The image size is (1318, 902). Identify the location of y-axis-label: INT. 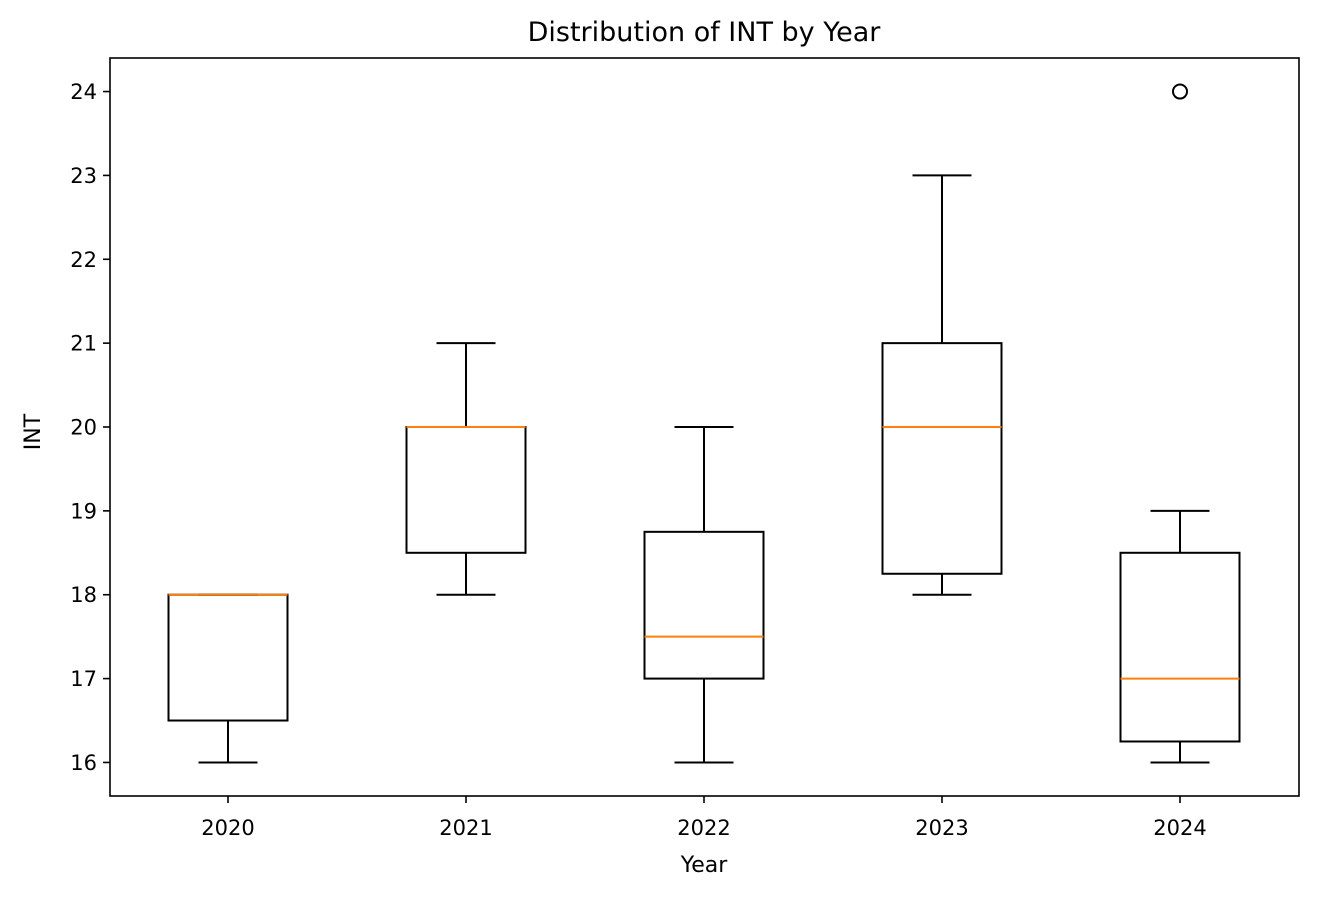
(33, 431).